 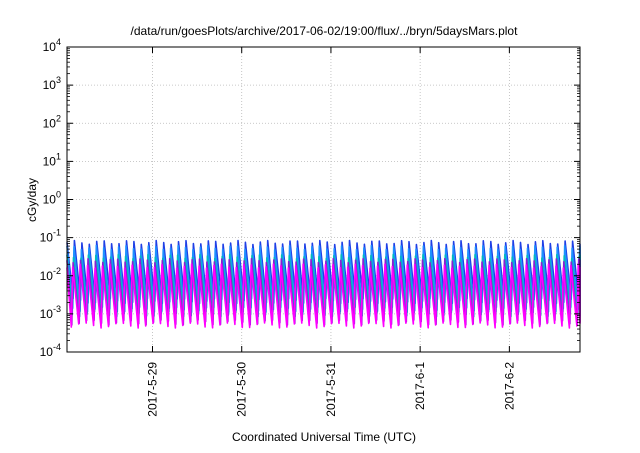 I want to click on y-tick-label: 10⁻⁴, so click(x=50, y=350).